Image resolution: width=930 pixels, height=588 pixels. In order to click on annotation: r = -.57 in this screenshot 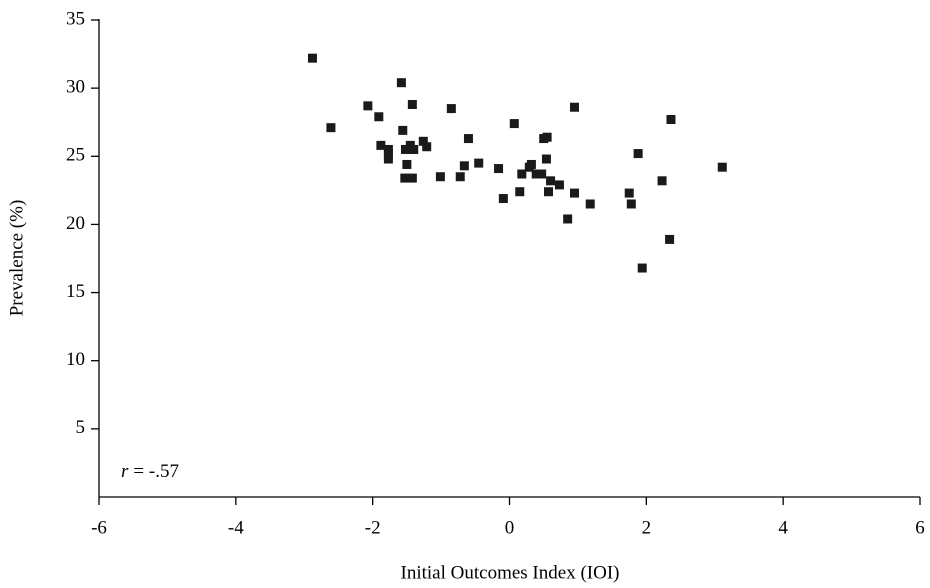, I will do `click(150, 471)`.